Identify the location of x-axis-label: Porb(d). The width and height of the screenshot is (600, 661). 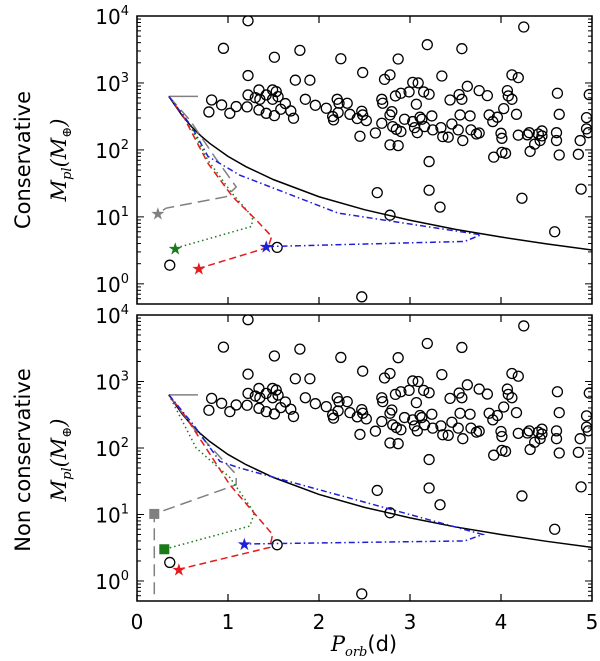
(363, 646).